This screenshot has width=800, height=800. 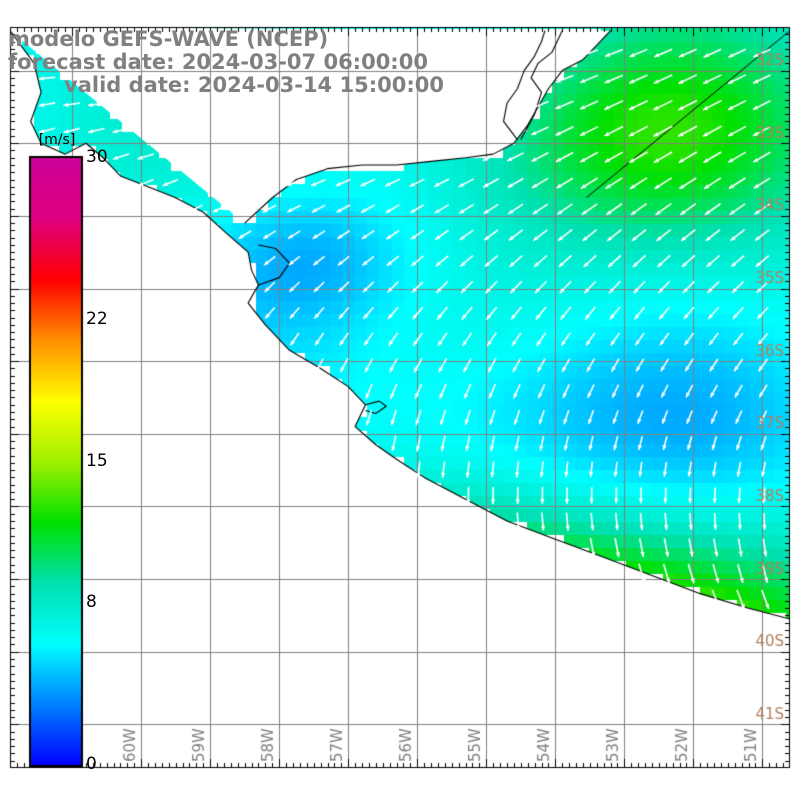 What do you see at coordinates (97, 318) in the screenshot?
I see `colorbar-tick-22: 22` at bounding box center [97, 318].